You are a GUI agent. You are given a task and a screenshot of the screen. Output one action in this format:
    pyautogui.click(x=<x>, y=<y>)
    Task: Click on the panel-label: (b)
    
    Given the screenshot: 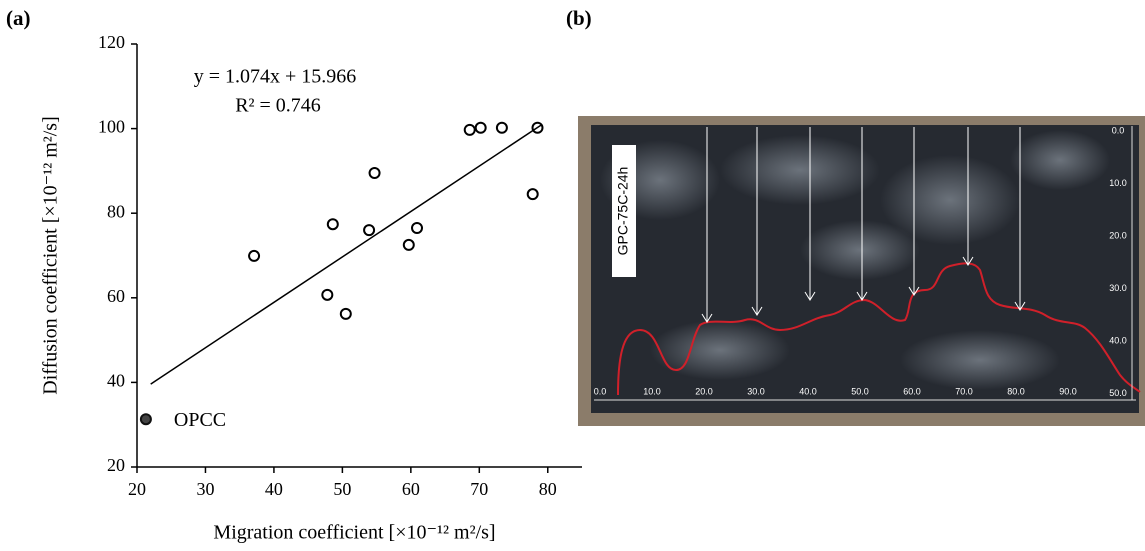 What is the action you would take?
    pyautogui.click(x=579, y=18)
    